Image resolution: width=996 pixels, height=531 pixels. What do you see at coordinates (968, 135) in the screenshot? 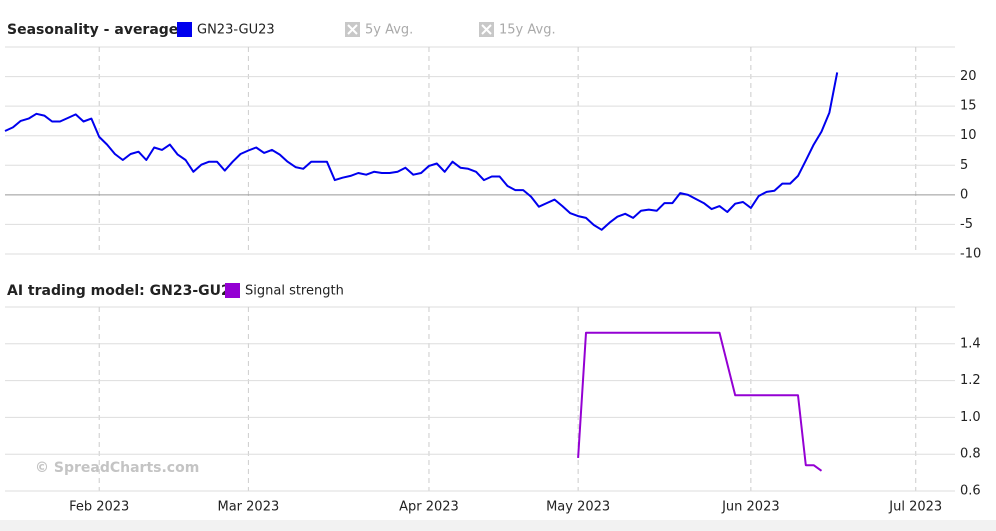
I see `y-tick-label: 10` at bounding box center [968, 135].